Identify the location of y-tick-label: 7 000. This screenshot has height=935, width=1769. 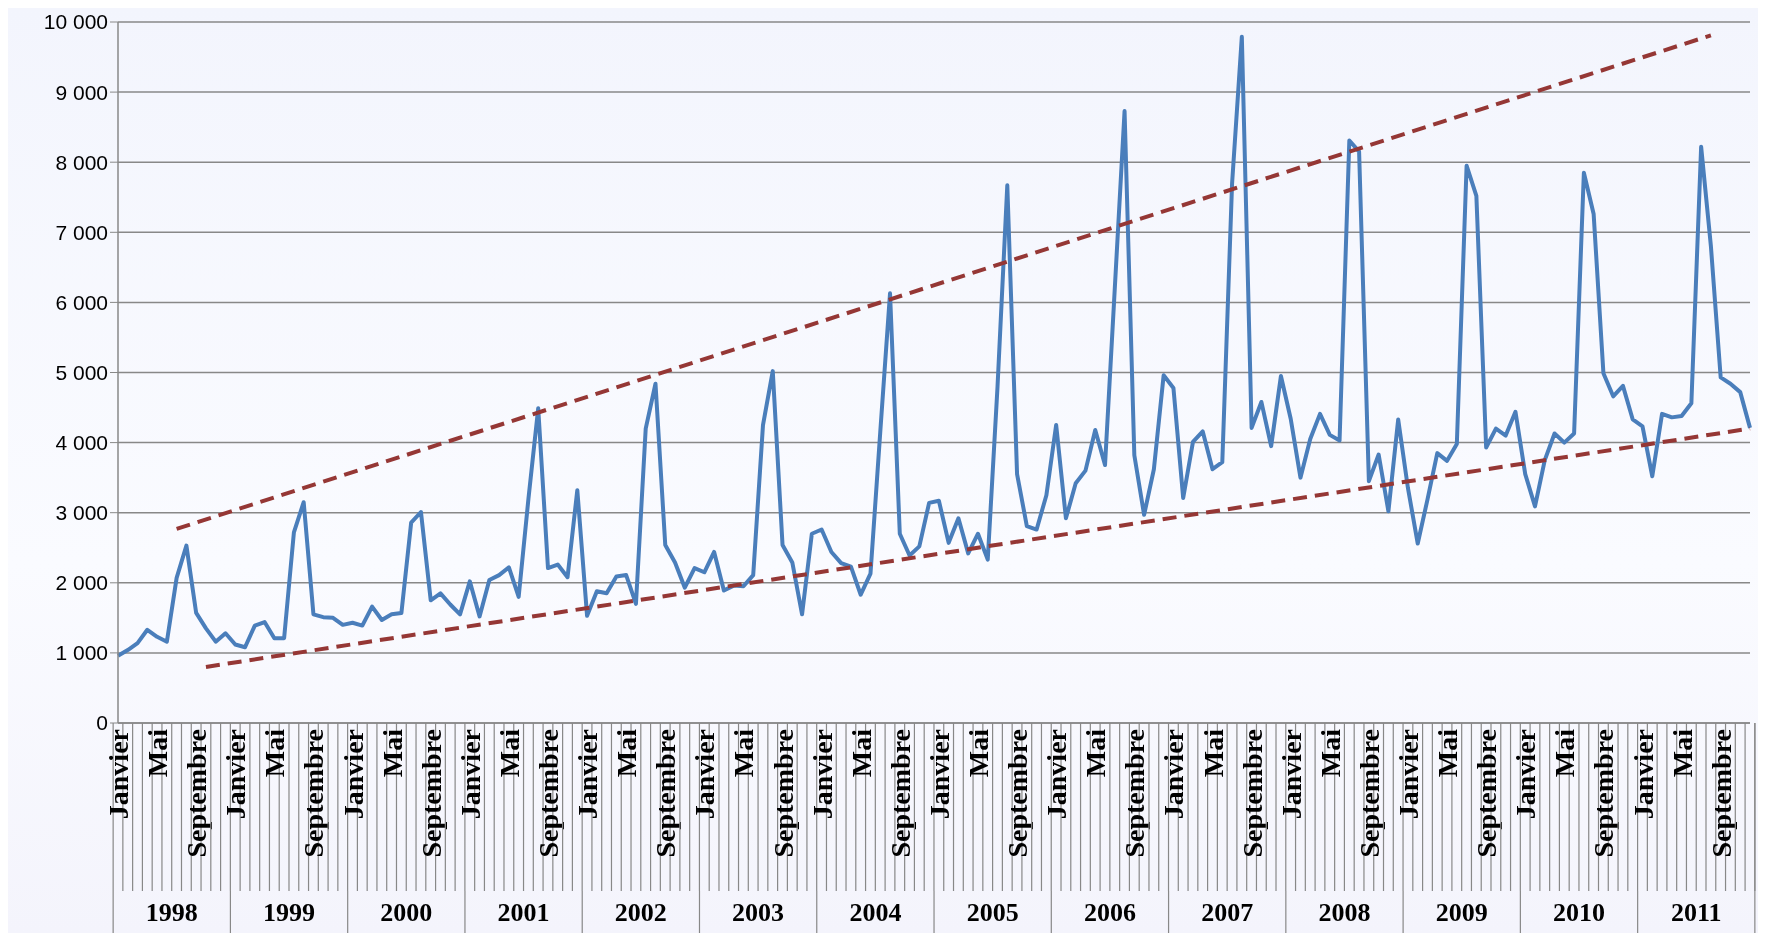
(81, 232).